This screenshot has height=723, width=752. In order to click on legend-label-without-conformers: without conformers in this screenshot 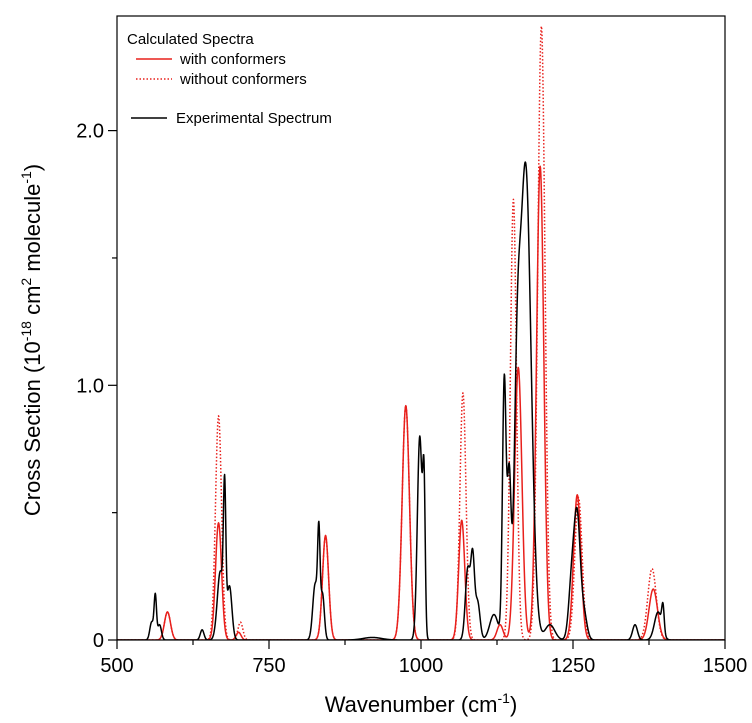, I will do `click(243, 79)`.